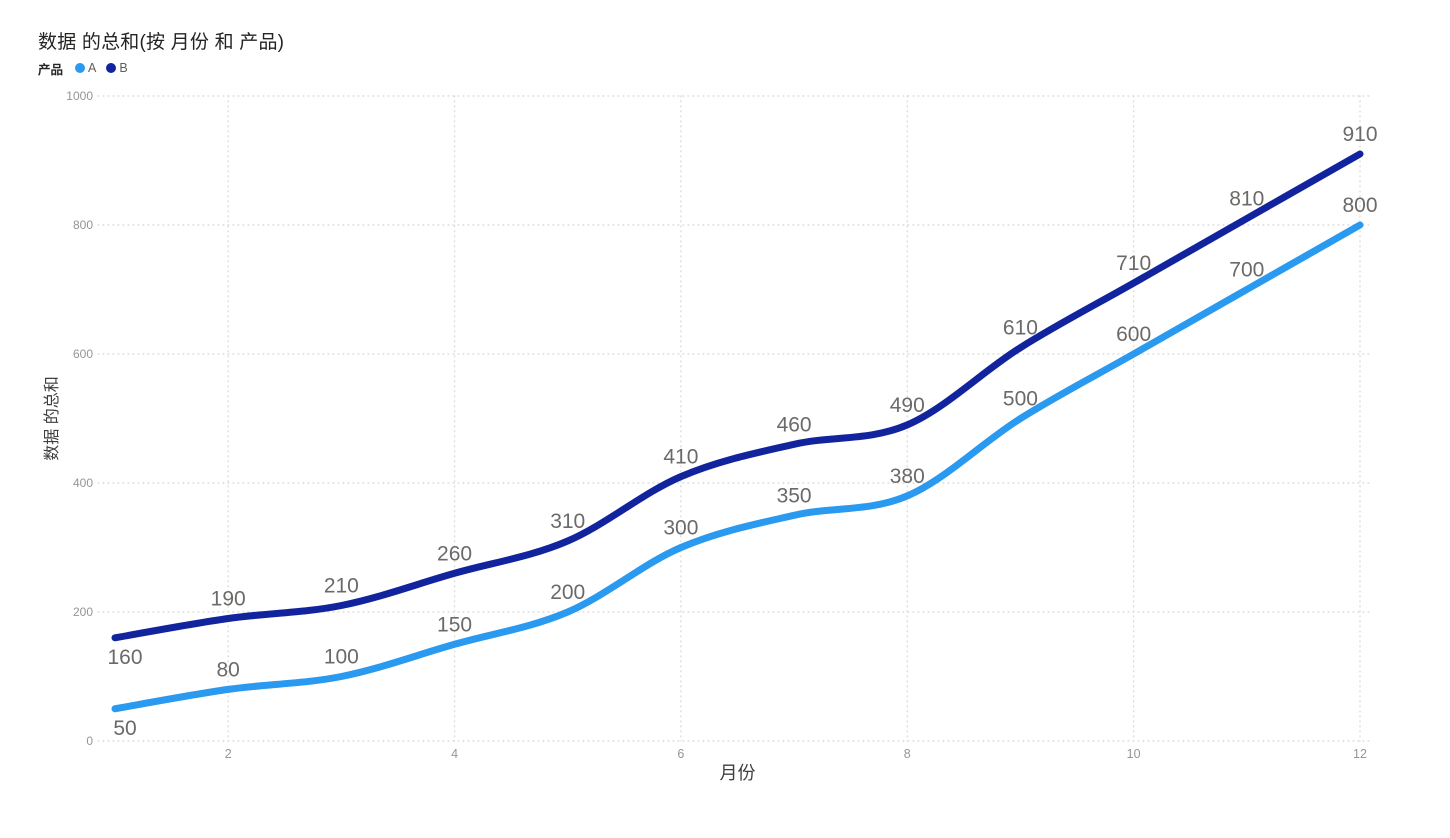 This screenshot has width=1450, height=838. What do you see at coordinates (680, 754) in the screenshot?
I see `x-tick-label: 6` at bounding box center [680, 754].